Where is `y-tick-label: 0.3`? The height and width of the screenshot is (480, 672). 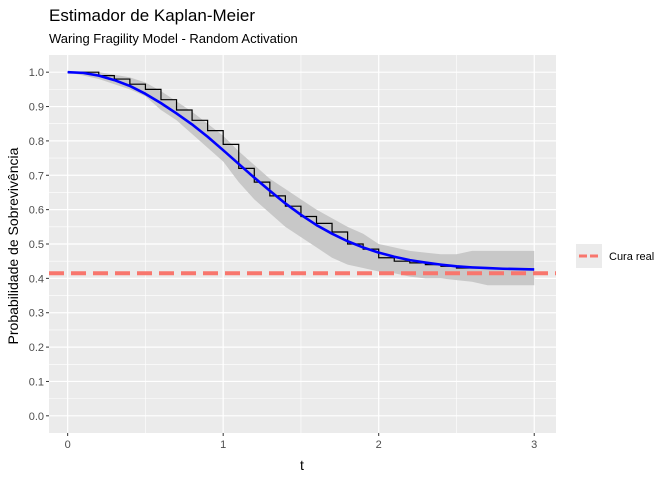
y-tick-label: 0.3 is located at coordinates (36, 314).